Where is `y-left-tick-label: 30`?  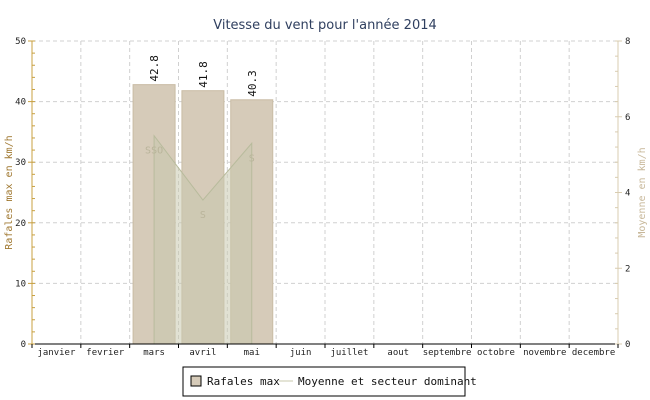
y-left-tick-label: 30 is located at coordinates (20, 163).